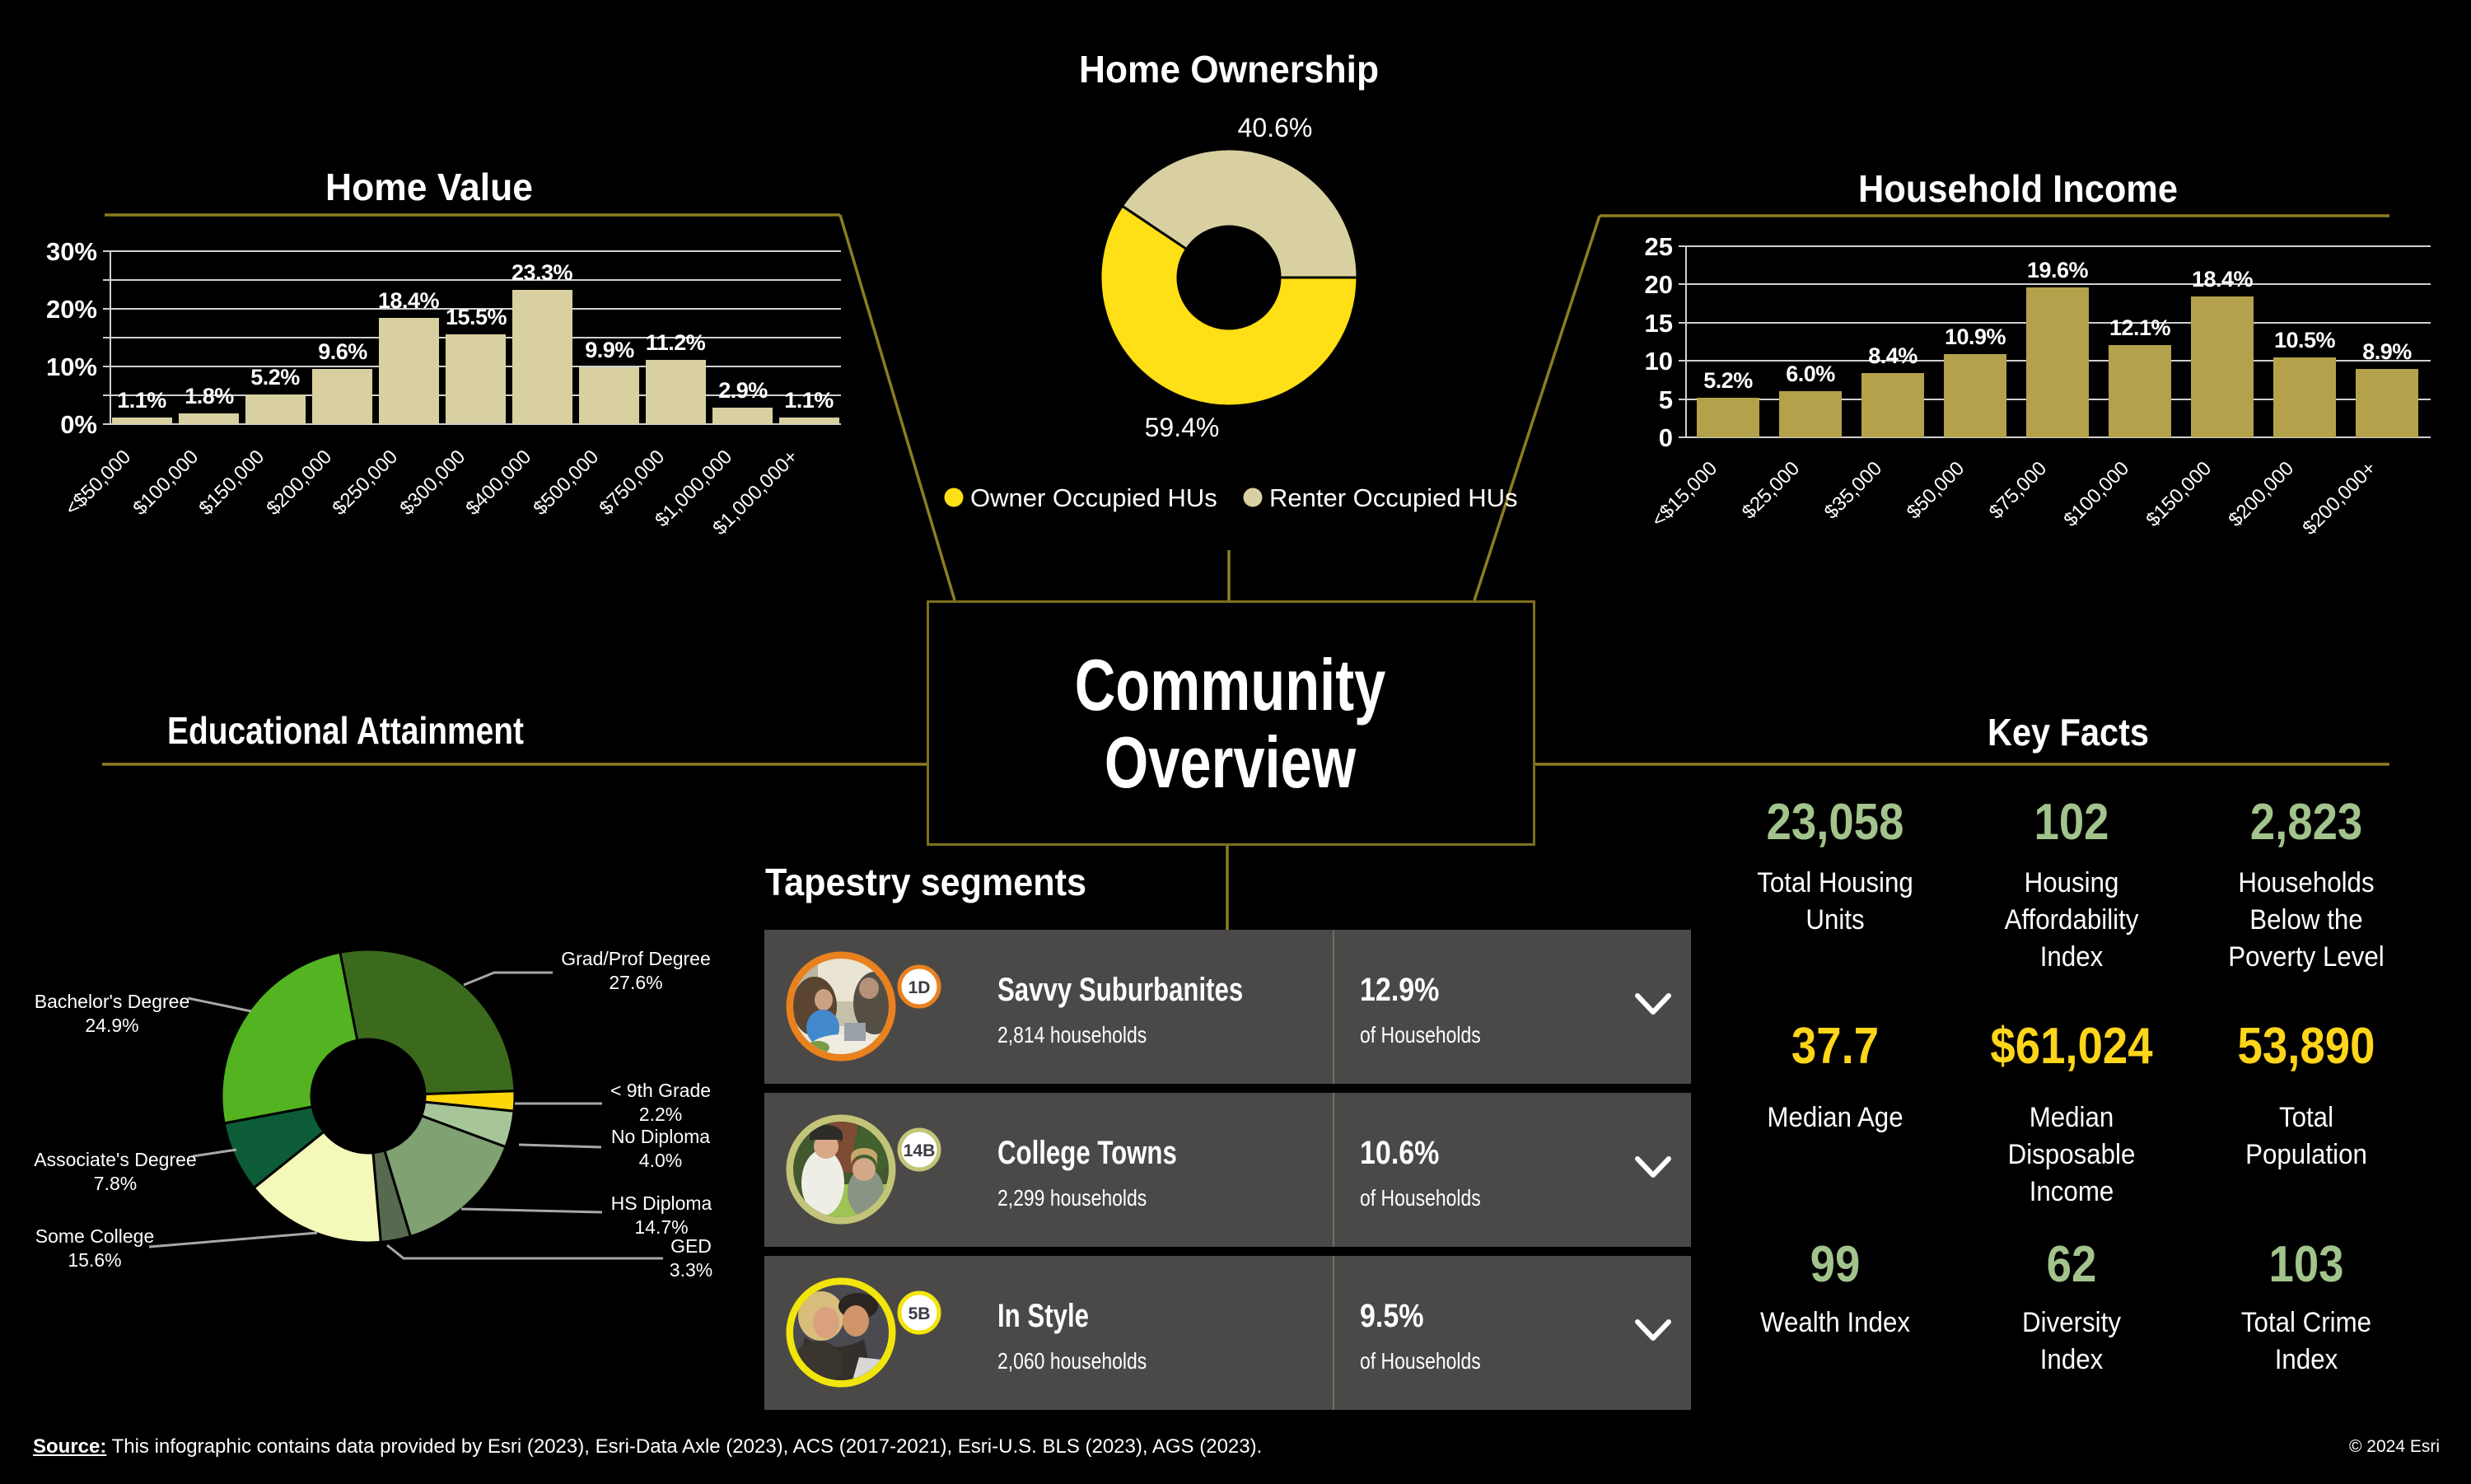 The width and height of the screenshot is (2471, 1484). I want to click on svg-text: 3.3%, so click(691, 1270).